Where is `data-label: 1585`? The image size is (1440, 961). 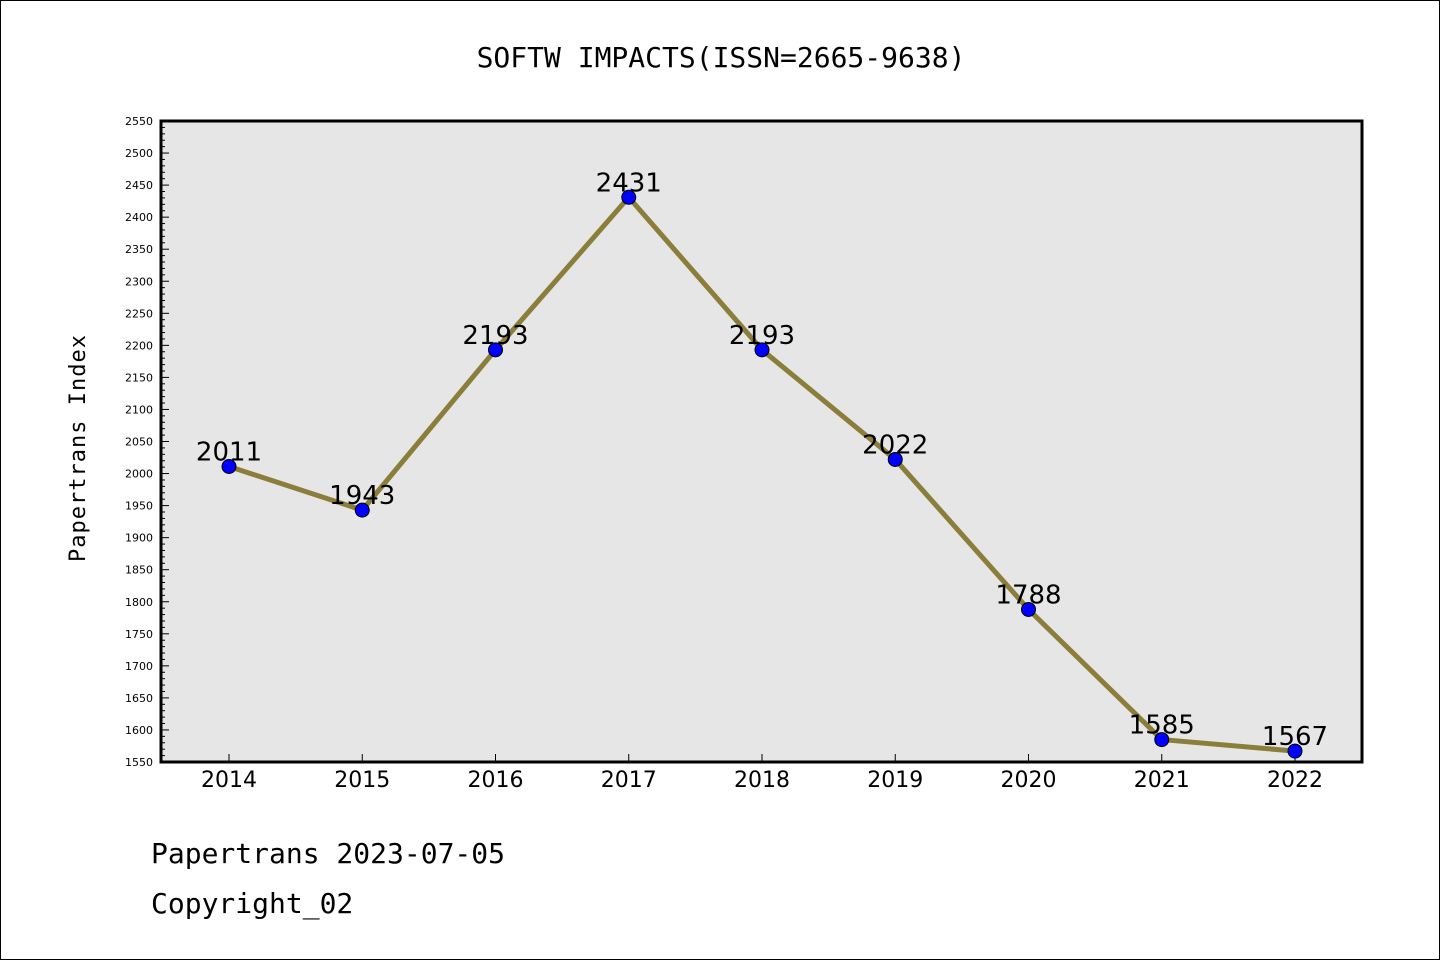
data-label: 1585 is located at coordinates (1162, 726).